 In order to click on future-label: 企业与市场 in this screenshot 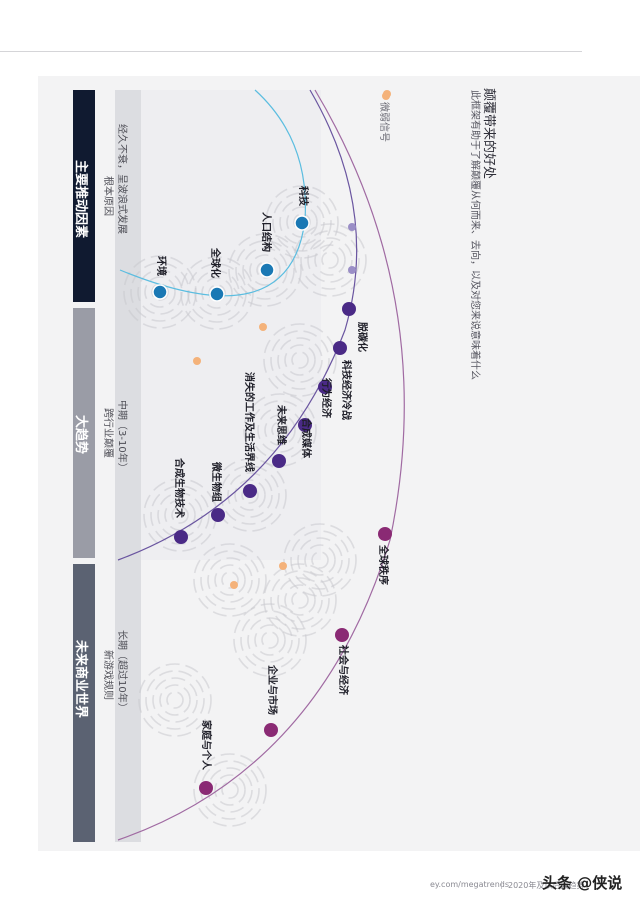, I will do `click(271, 690)`.